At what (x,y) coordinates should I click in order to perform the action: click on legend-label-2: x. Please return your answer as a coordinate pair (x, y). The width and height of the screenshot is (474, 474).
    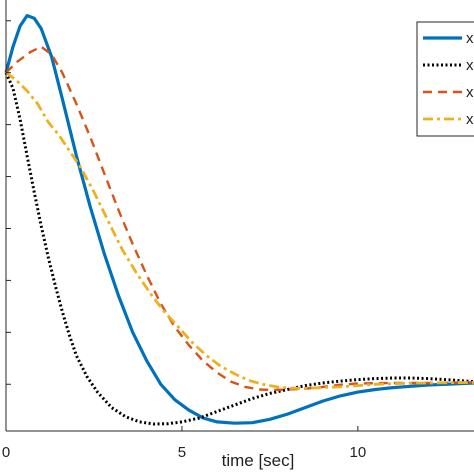
    Looking at the image, I should click on (470, 65).